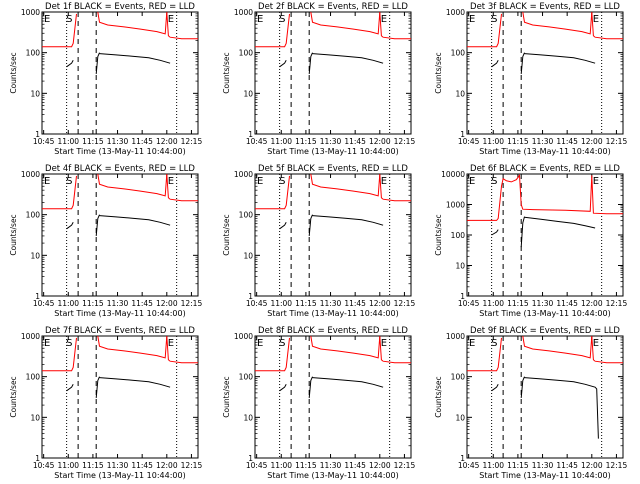 The image size is (640, 484). Describe the element at coordinates (120, 169) in the screenshot. I see `chart-title: Det 4f BLACK = Events, RED = LLD` at that location.